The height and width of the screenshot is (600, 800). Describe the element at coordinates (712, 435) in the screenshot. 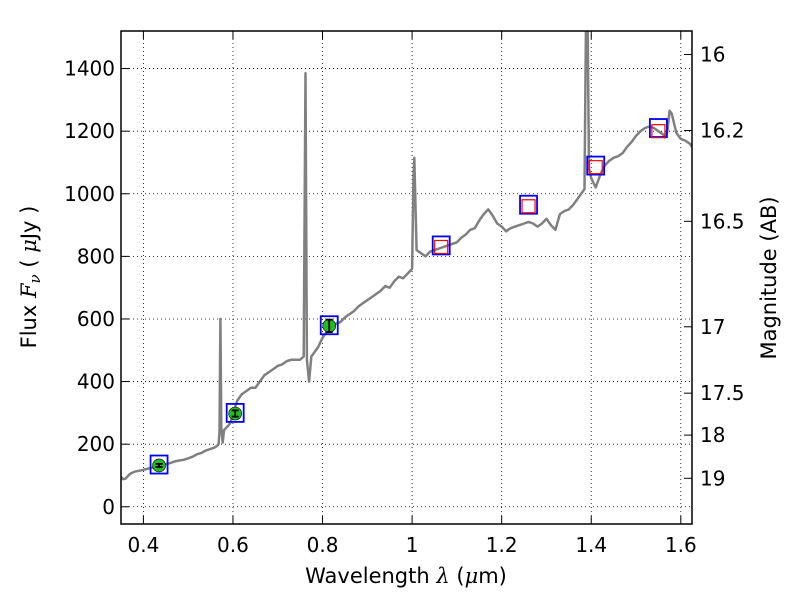

I see `y2-tick-label: 18` at that location.